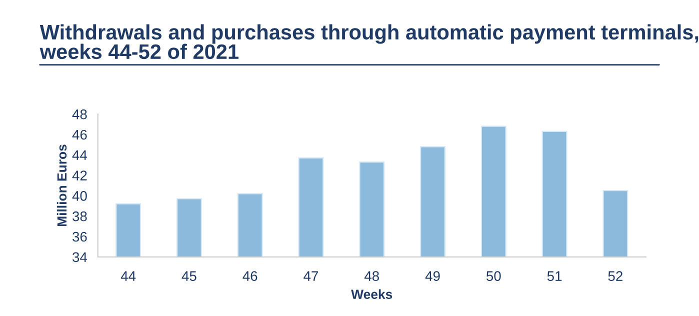  I want to click on y-tick-label: 42, so click(79, 175).